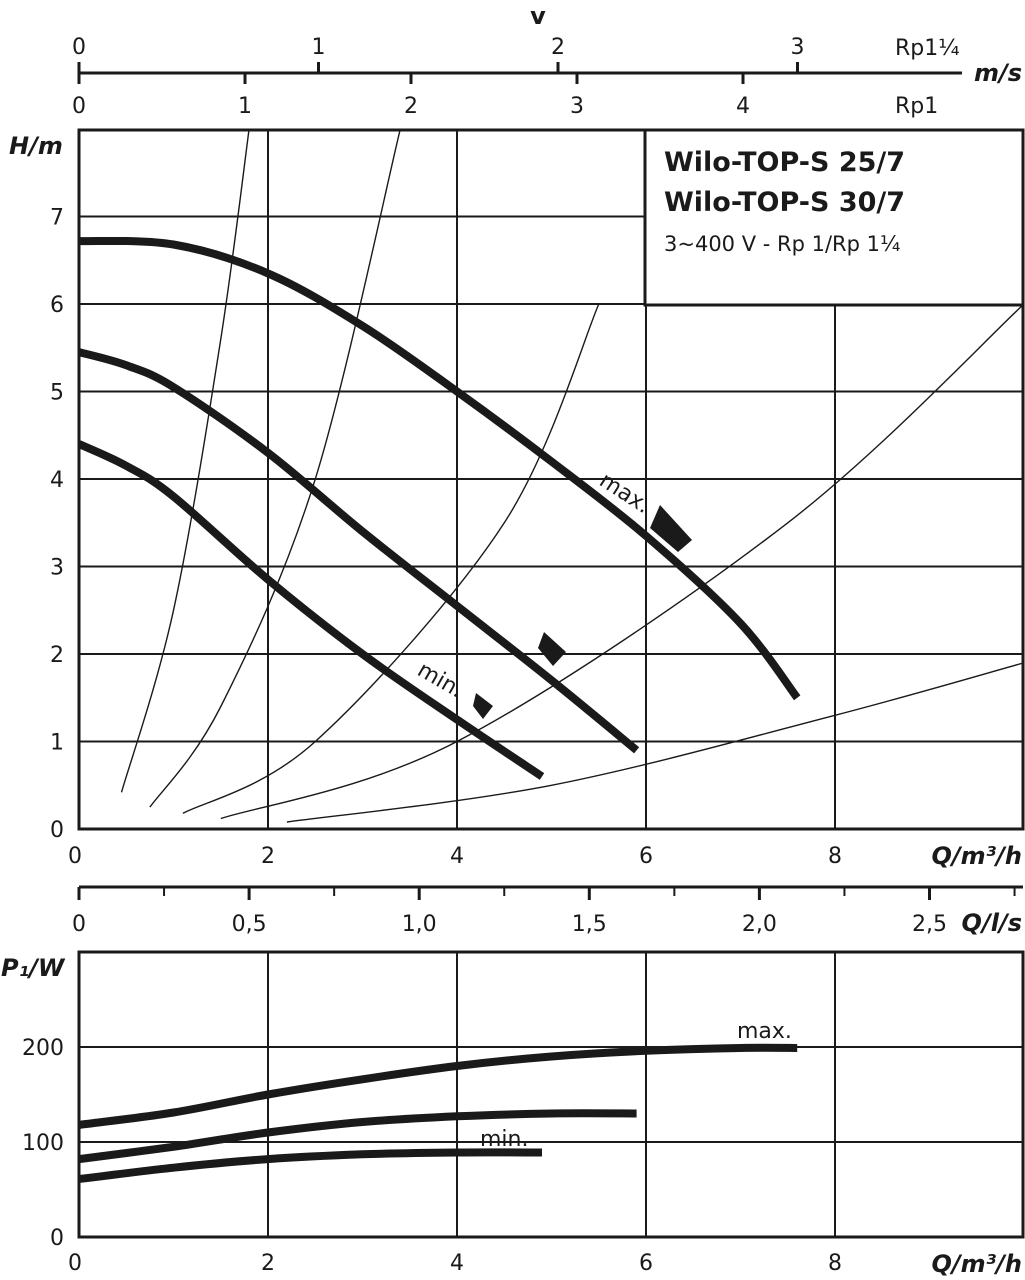  I want to click on velocity-rp114-tick: 3, so click(798, 47).